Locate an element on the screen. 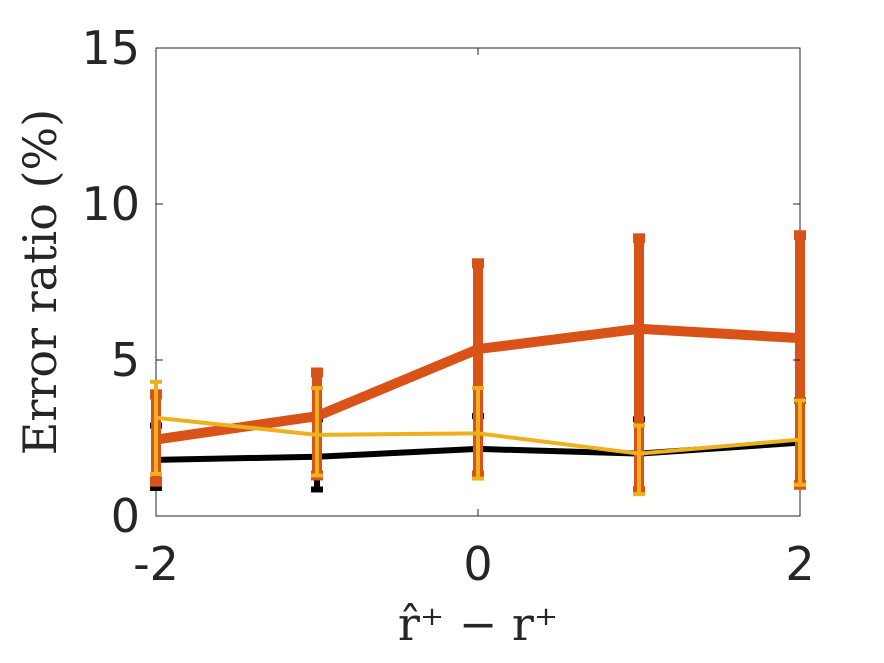  x-tick-label: -2 is located at coordinates (156, 564).